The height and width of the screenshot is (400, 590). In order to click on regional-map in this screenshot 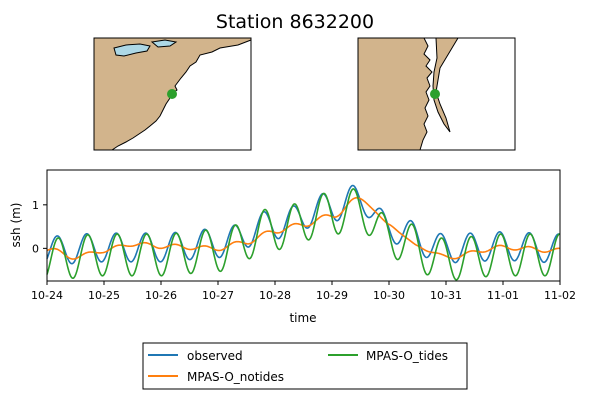, I will do `click(172, 94)`.